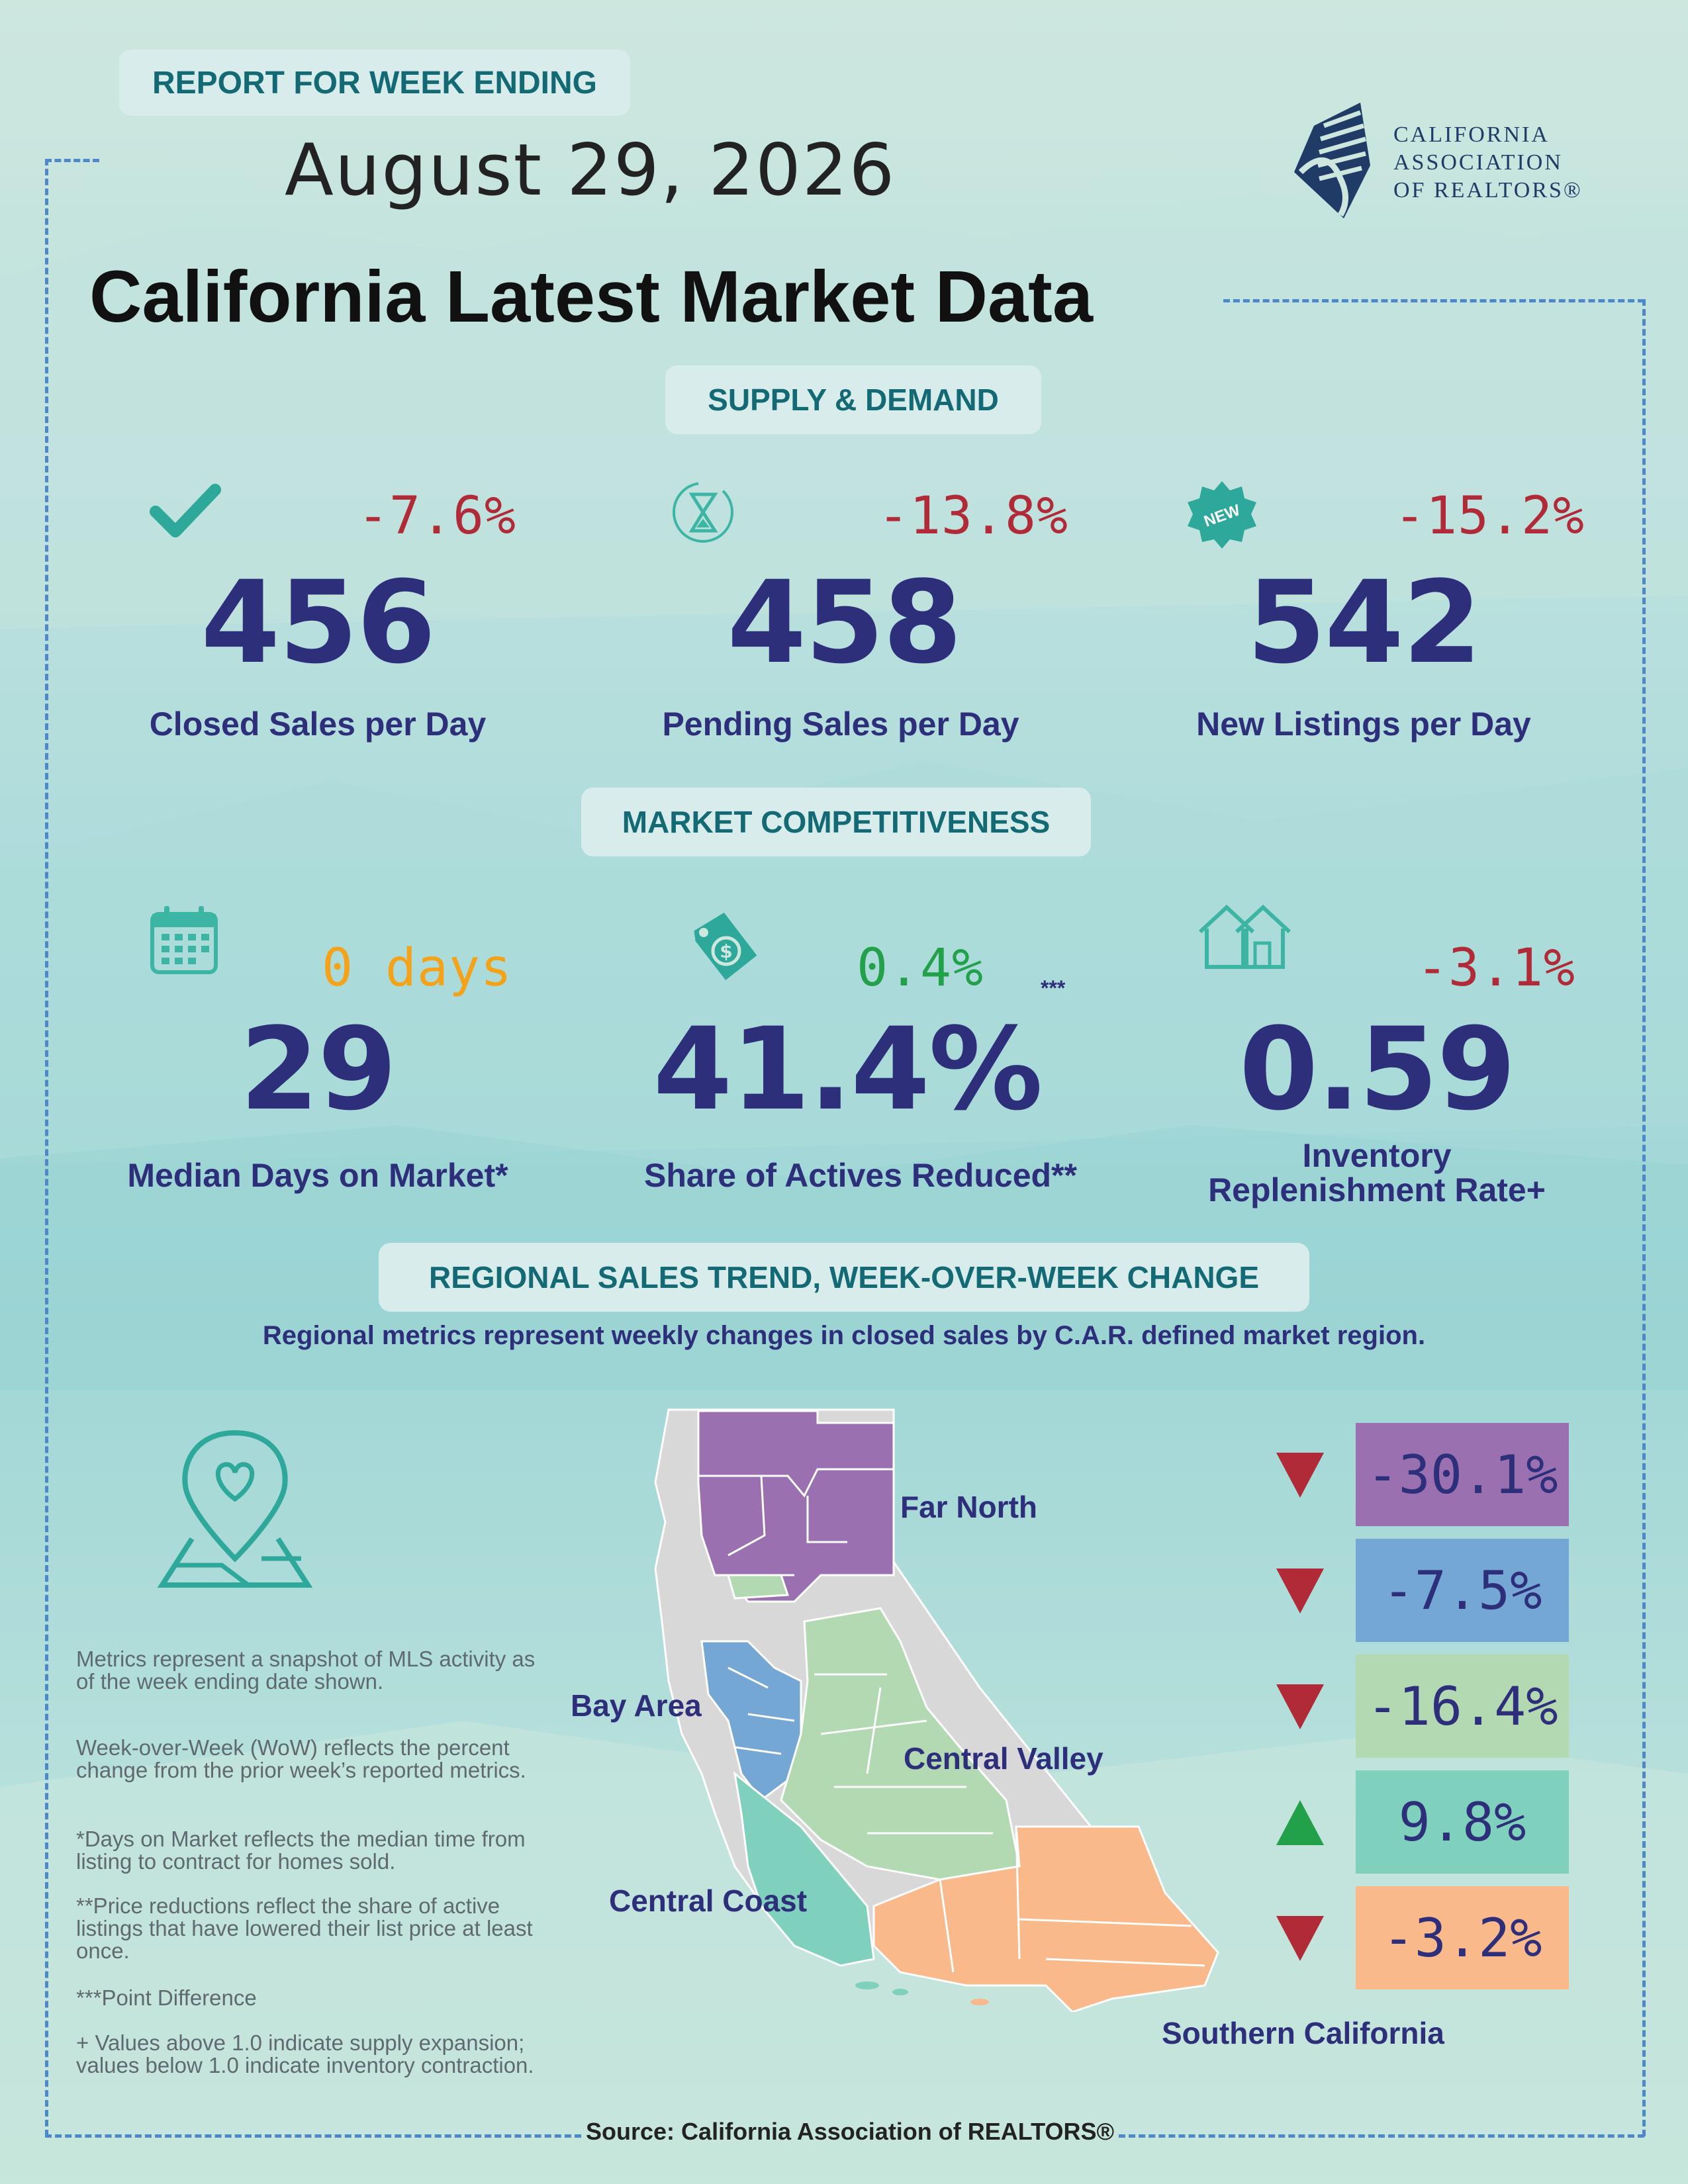 Image resolution: width=1688 pixels, height=2184 pixels. What do you see at coordinates (860, 1176) in the screenshot?
I see `share-reduced-label: Share of Actives Reduced**` at bounding box center [860, 1176].